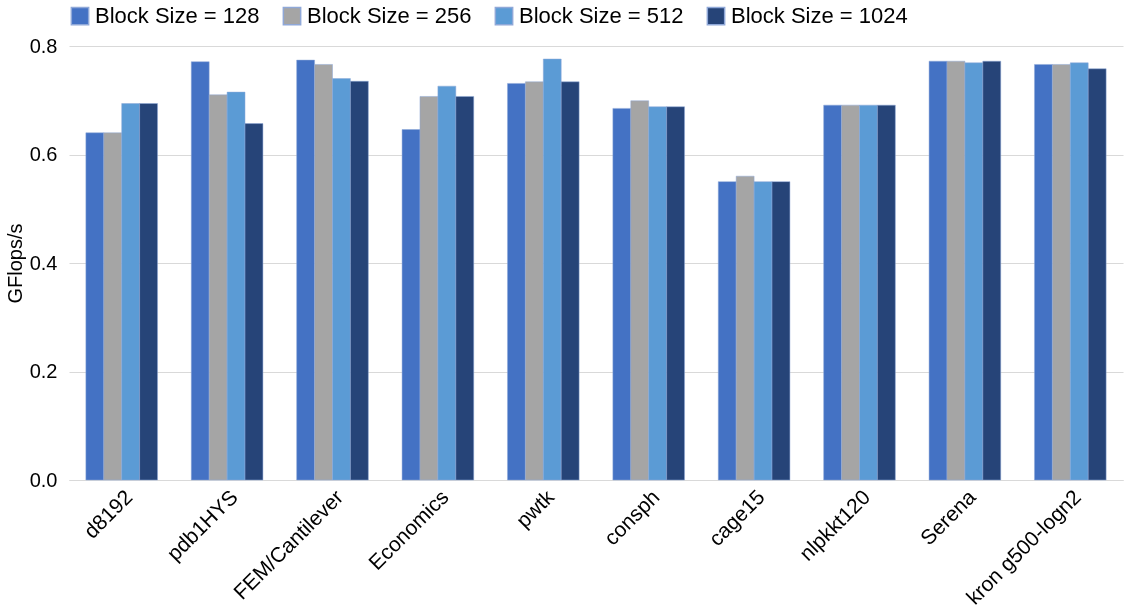 This screenshot has width=1128, height=614. Describe the element at coordinates (177, 16) in the screenshot. I see `legend-label: Block Size = 128` at that location.